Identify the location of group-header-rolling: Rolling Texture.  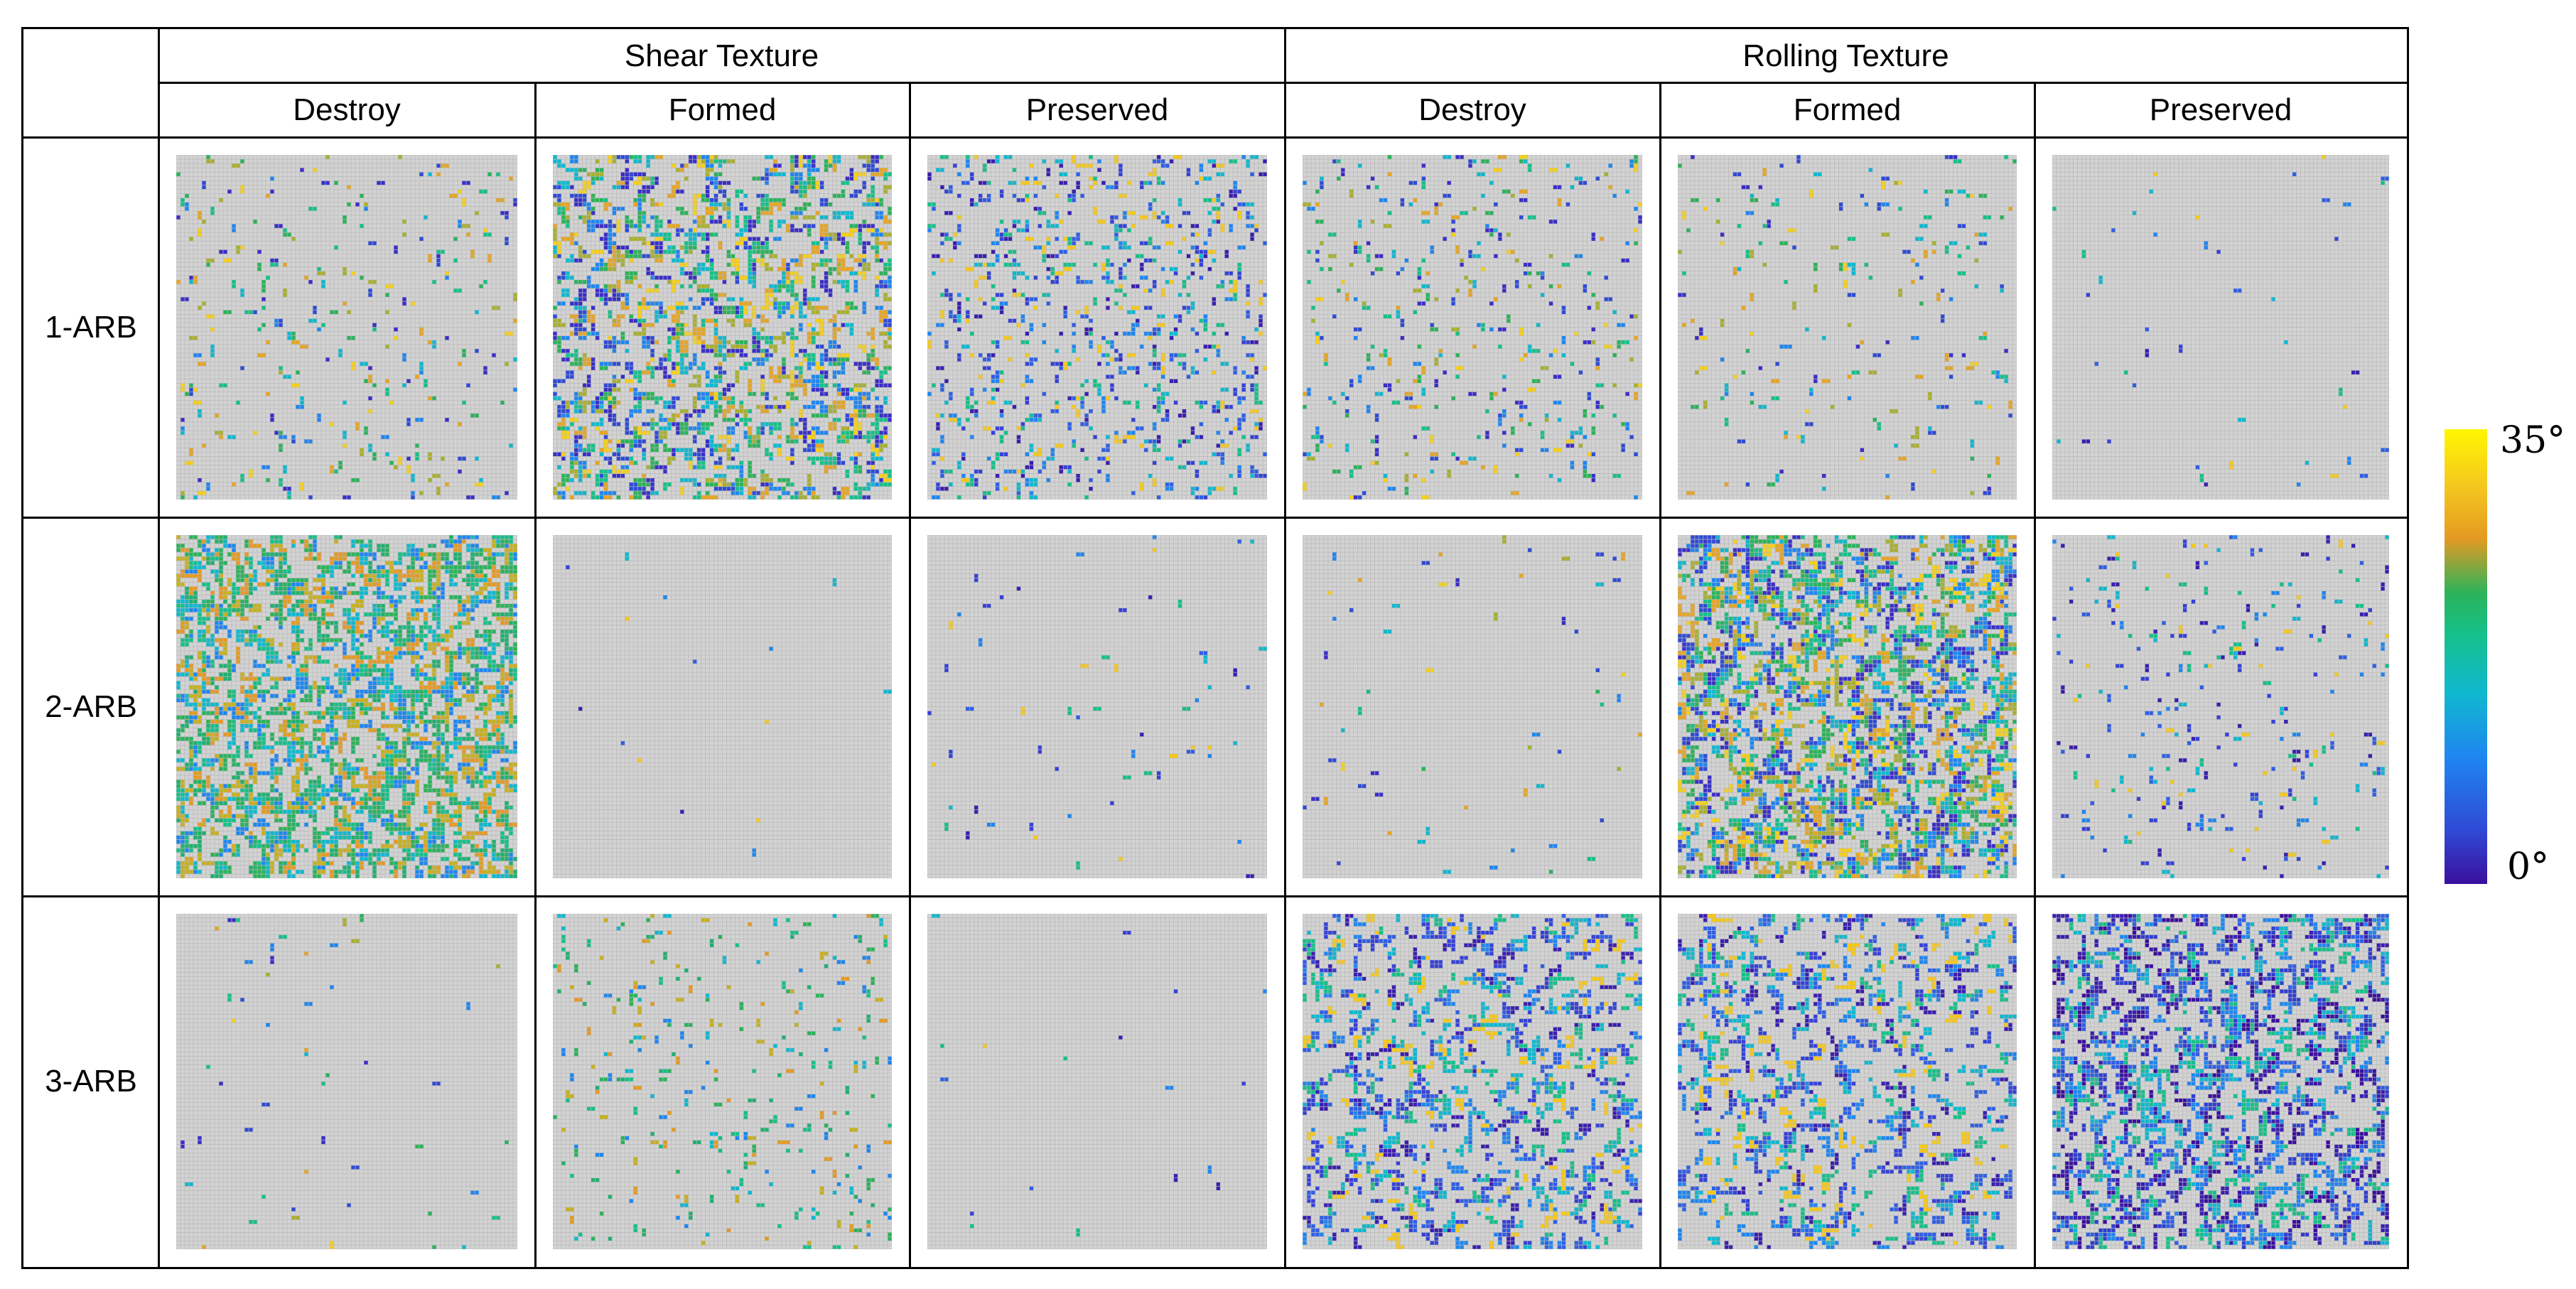
(1846, 56).